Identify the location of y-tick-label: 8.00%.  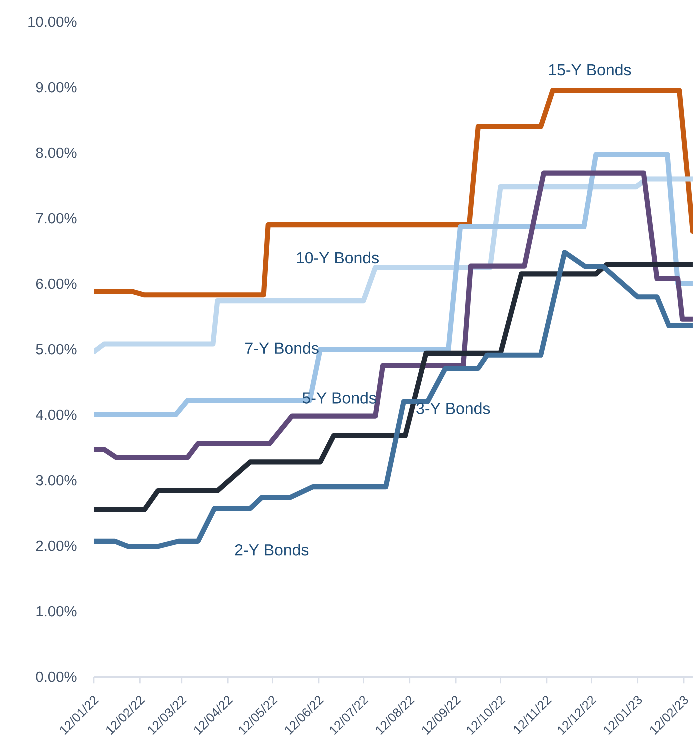
(56, 153).